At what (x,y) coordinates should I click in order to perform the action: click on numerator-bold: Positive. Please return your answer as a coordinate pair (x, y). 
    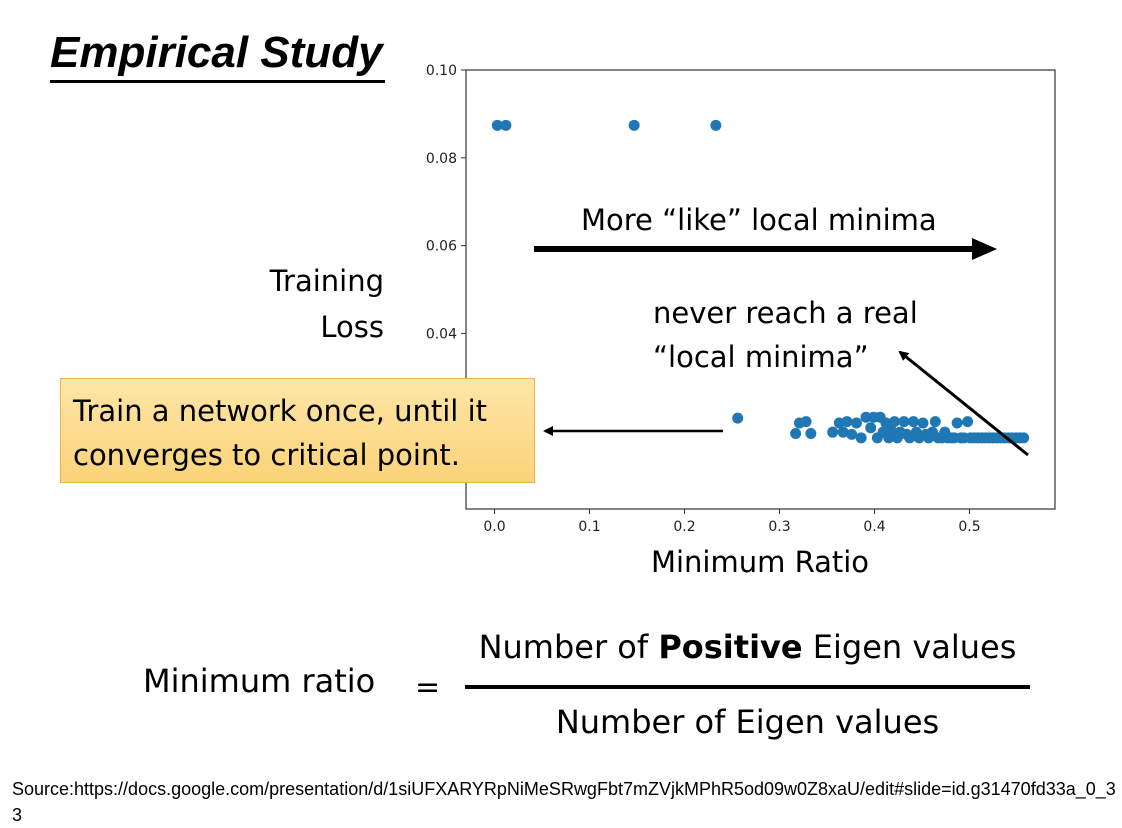
    Looking at the image, I should click on (730, 647).